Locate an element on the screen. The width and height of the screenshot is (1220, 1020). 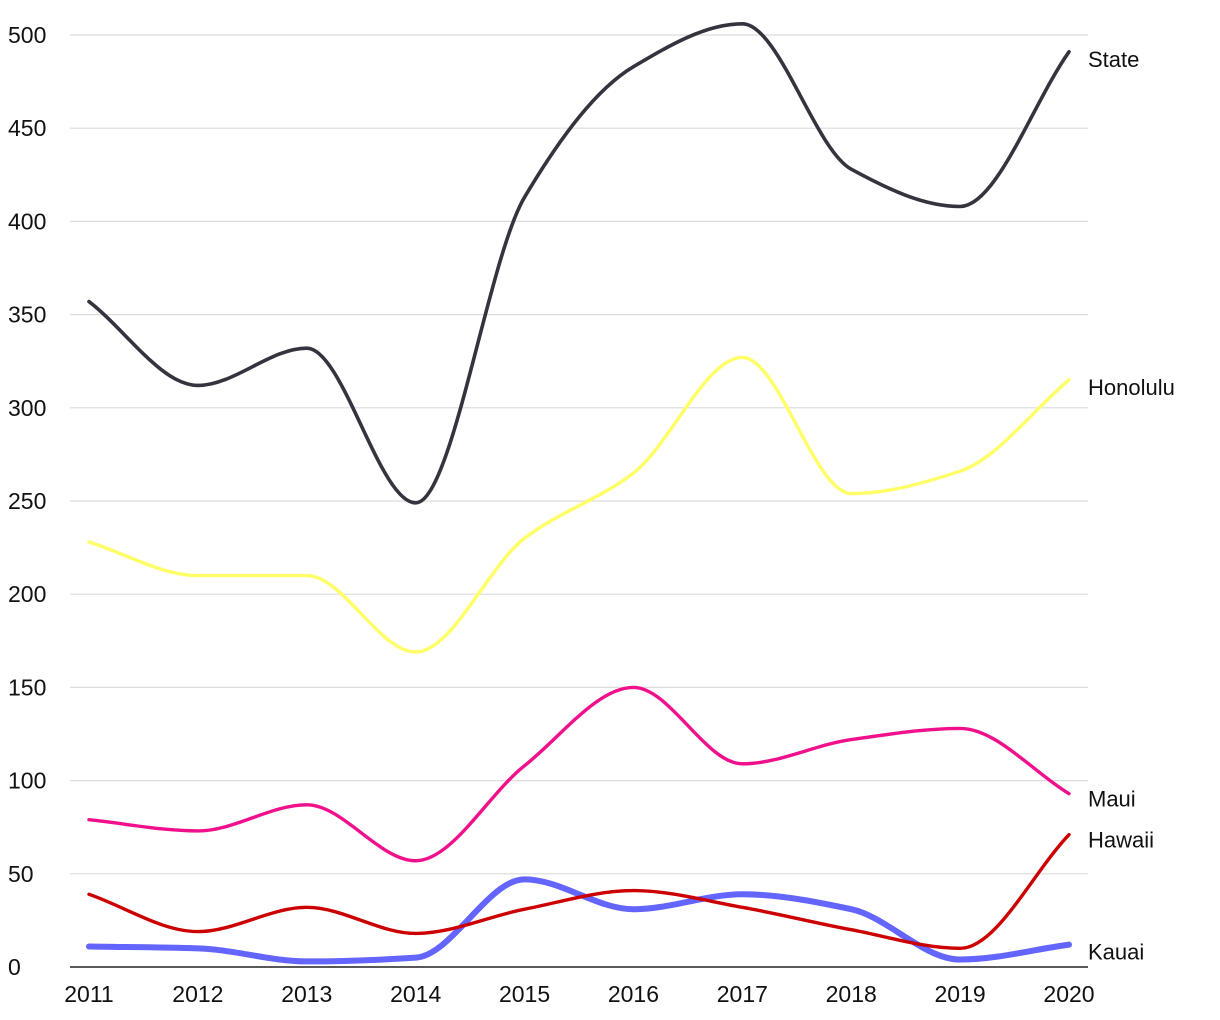
x-tick-label: 2016 is located at coordinates (633, 994).